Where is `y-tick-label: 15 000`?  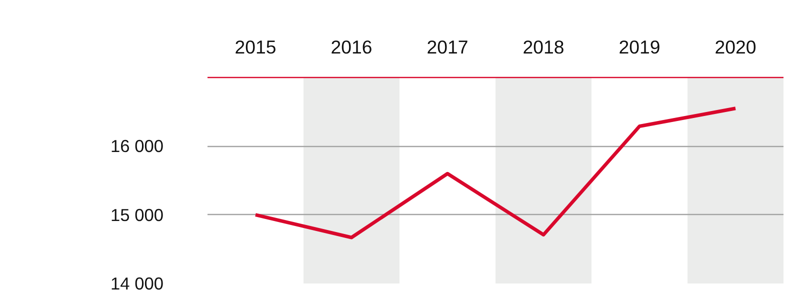 y-tick-label: 15 000 is located at coordinates (137, 214).